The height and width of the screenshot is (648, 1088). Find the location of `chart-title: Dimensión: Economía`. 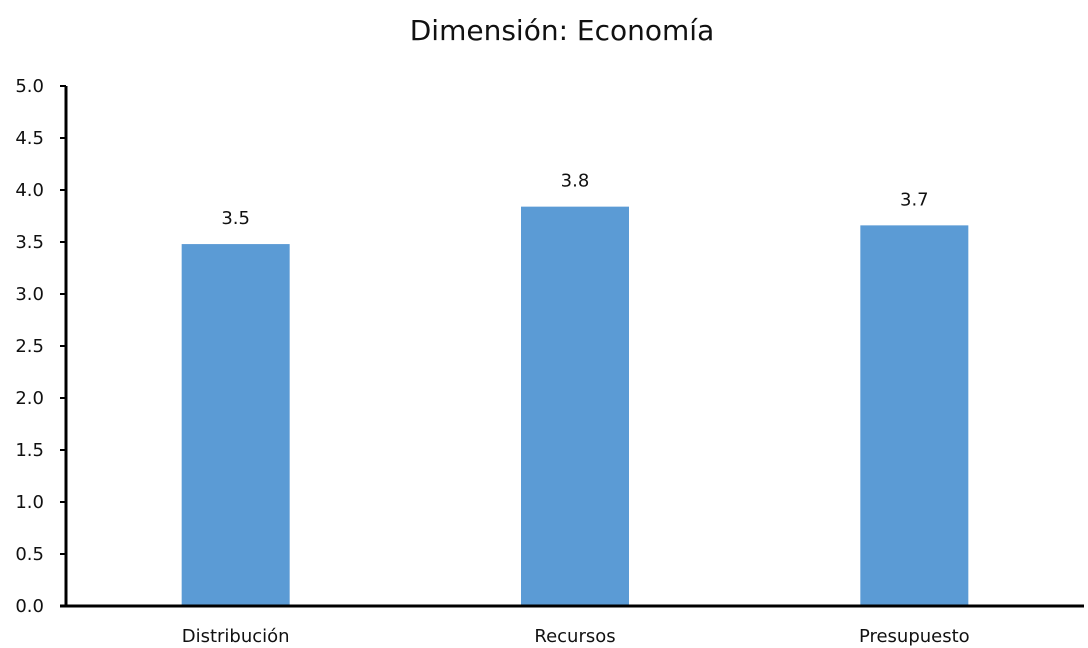

chart-title: Dimensión: Economía is located at coordinates (562, 30).